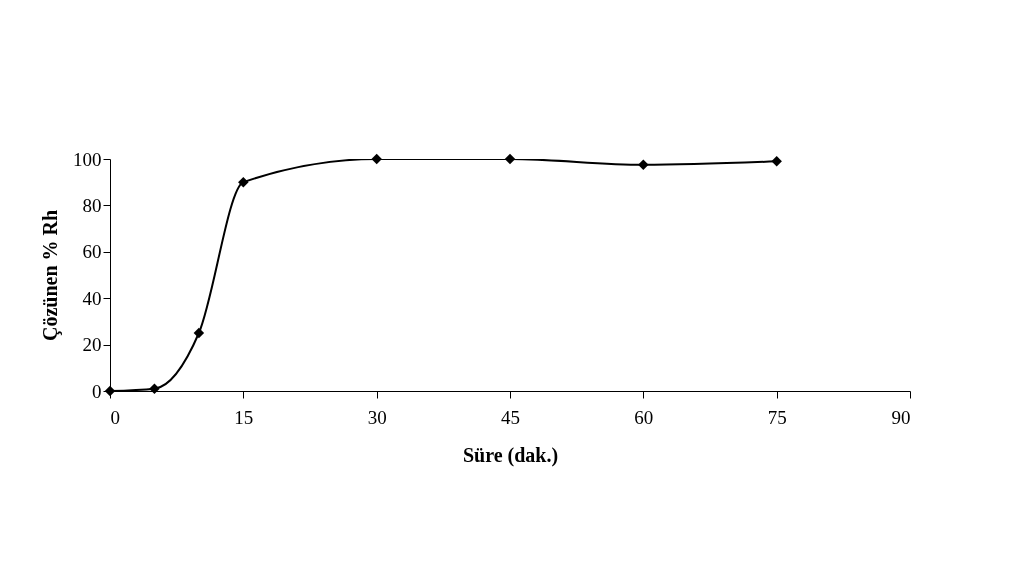  I want to click on y-tick-label: 40, so click(92, 298).